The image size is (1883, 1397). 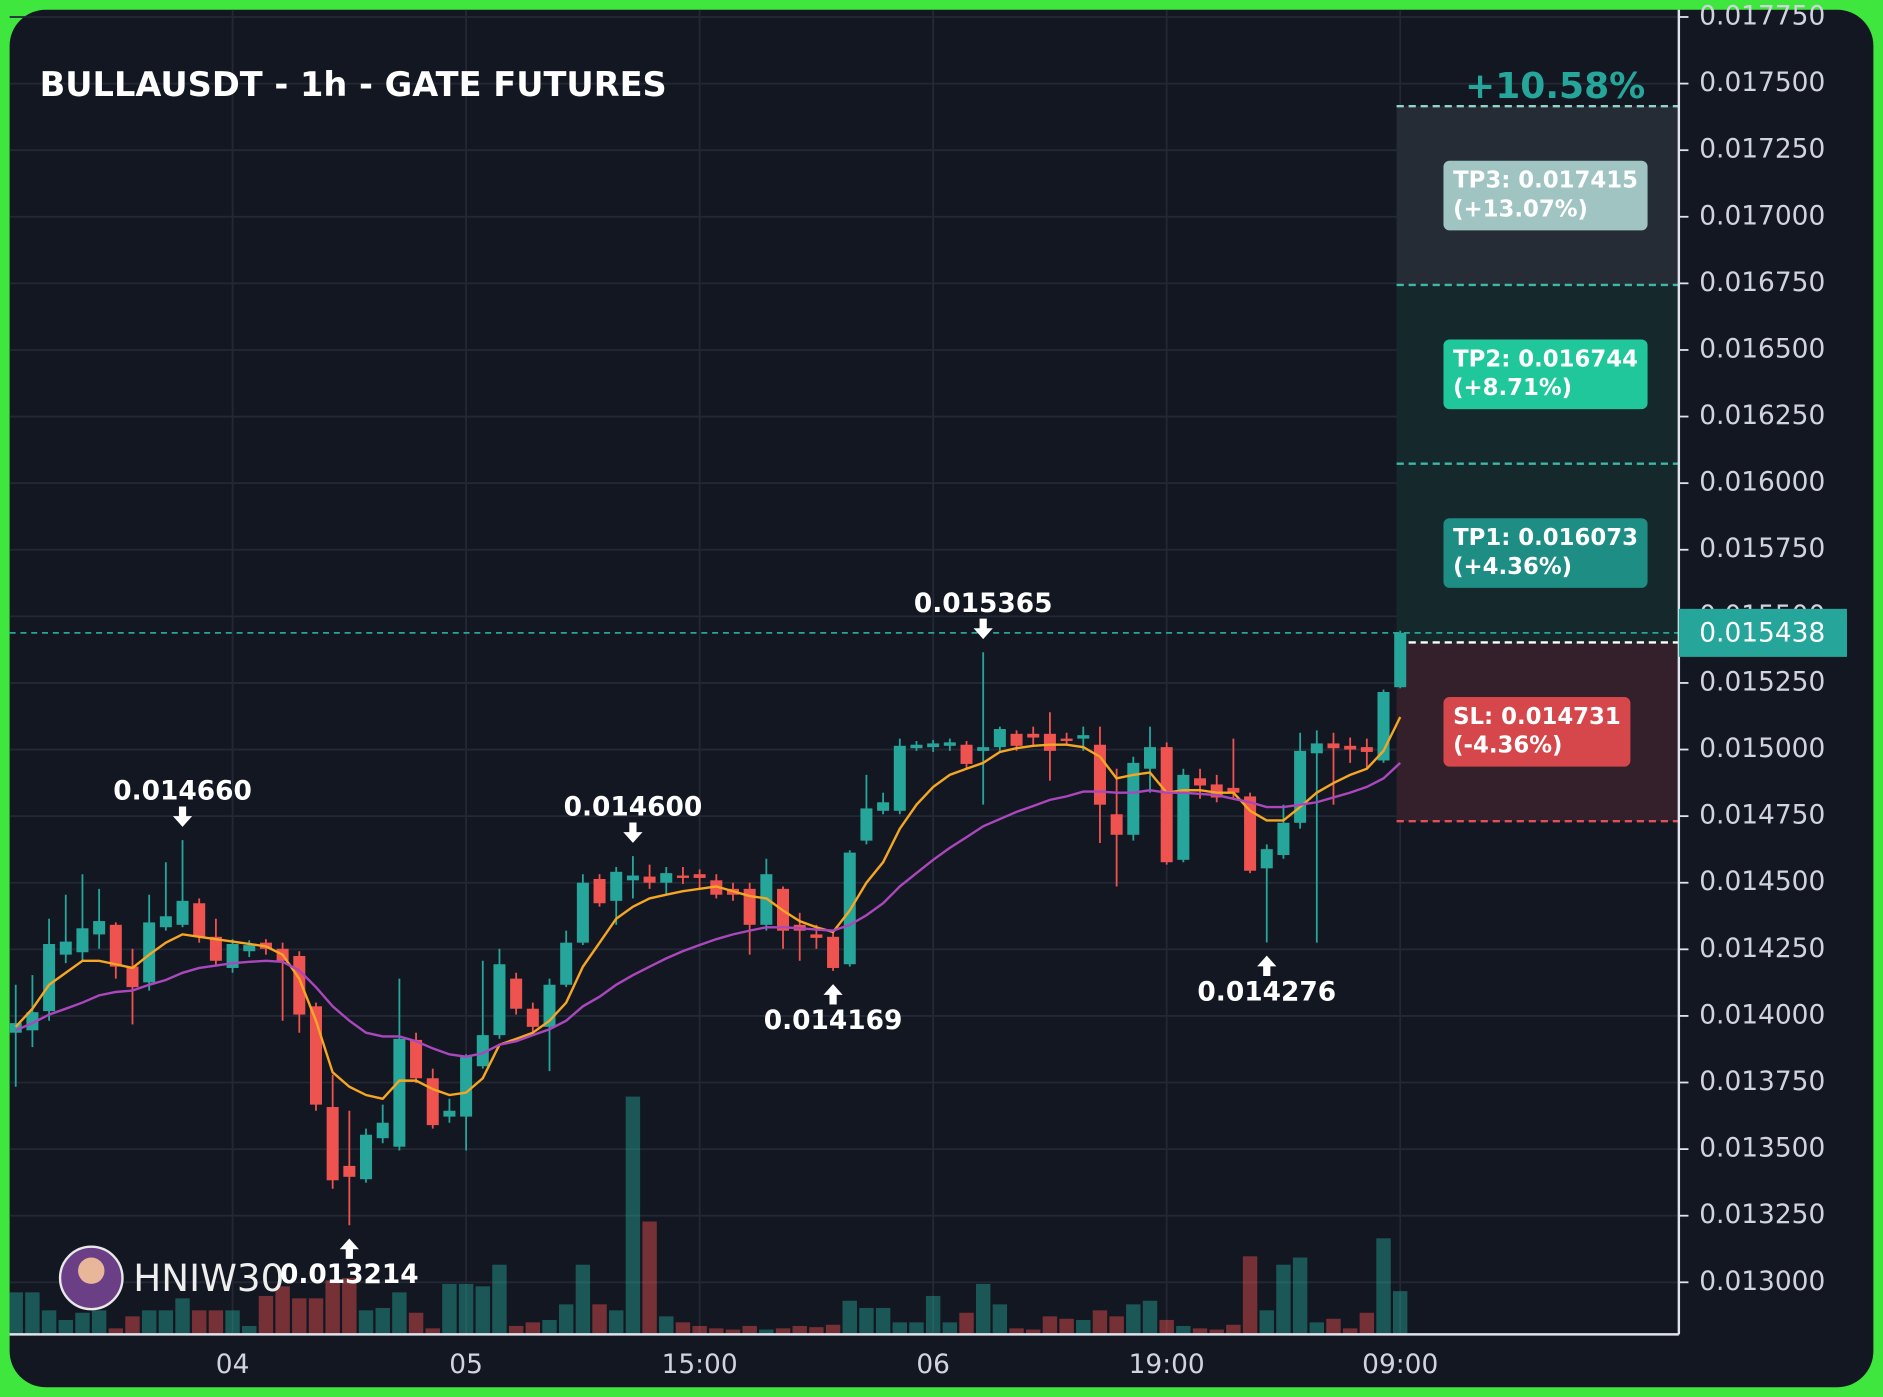 What do you see at coordinates (633, 832) in the screenshot?
I see `arrow-down` at bounding box center [633, 832].